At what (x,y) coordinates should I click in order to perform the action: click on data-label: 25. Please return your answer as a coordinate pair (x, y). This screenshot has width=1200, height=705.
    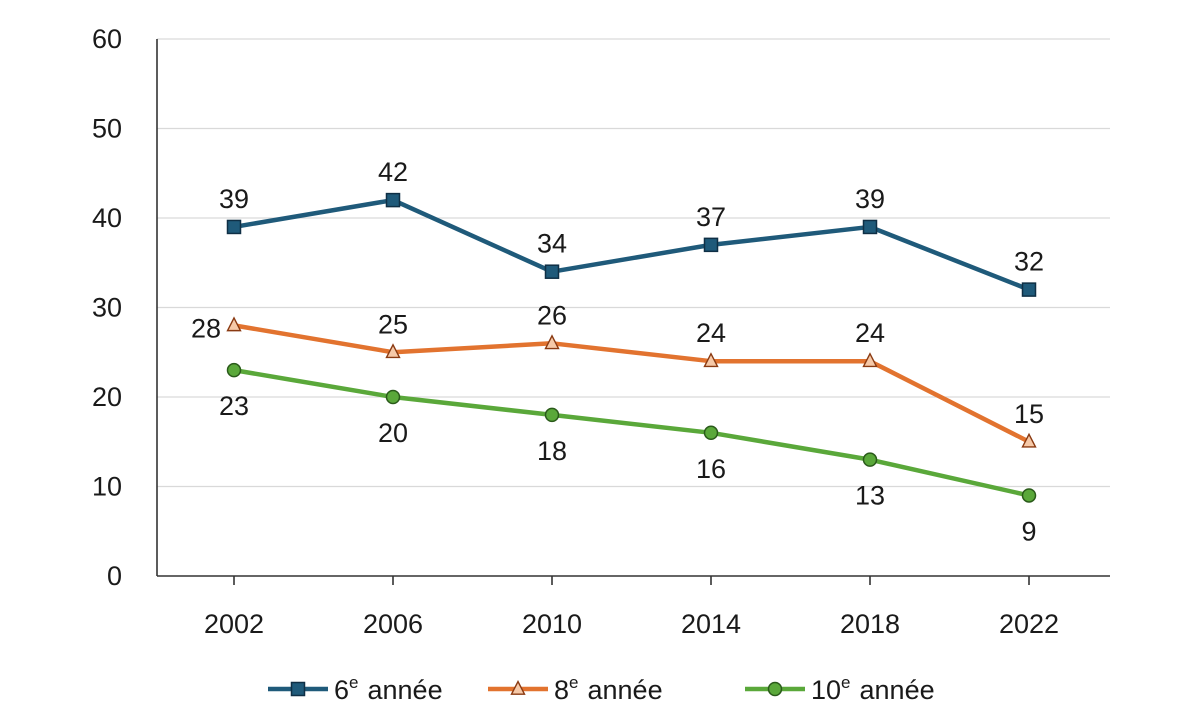
    Looking at the image, I should click on (393, 324).